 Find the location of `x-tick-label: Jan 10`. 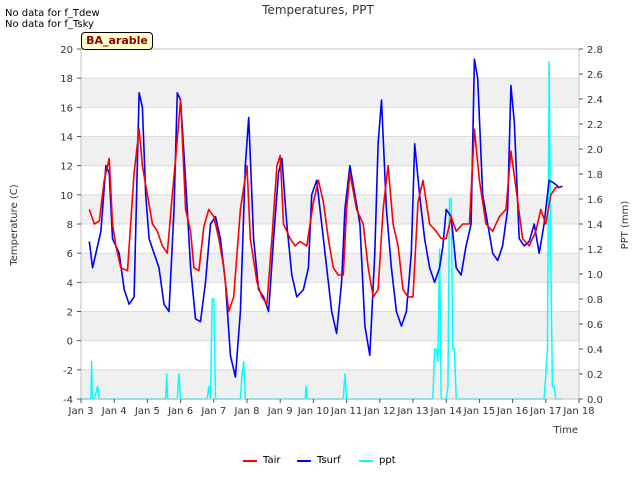

x-tick-label: Jan 10 is located at coordinates (313, 411).